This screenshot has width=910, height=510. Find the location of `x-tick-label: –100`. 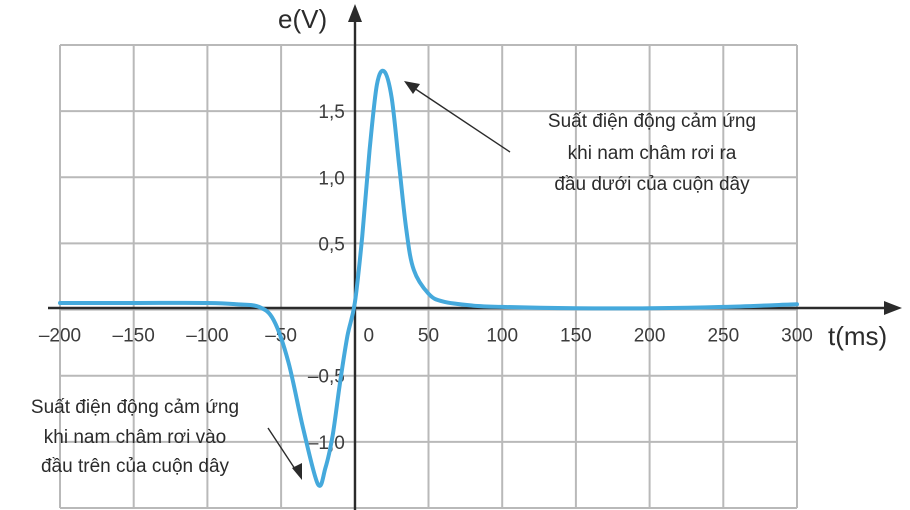

x-tick-label: –100 is located at coordinates (207, 336).